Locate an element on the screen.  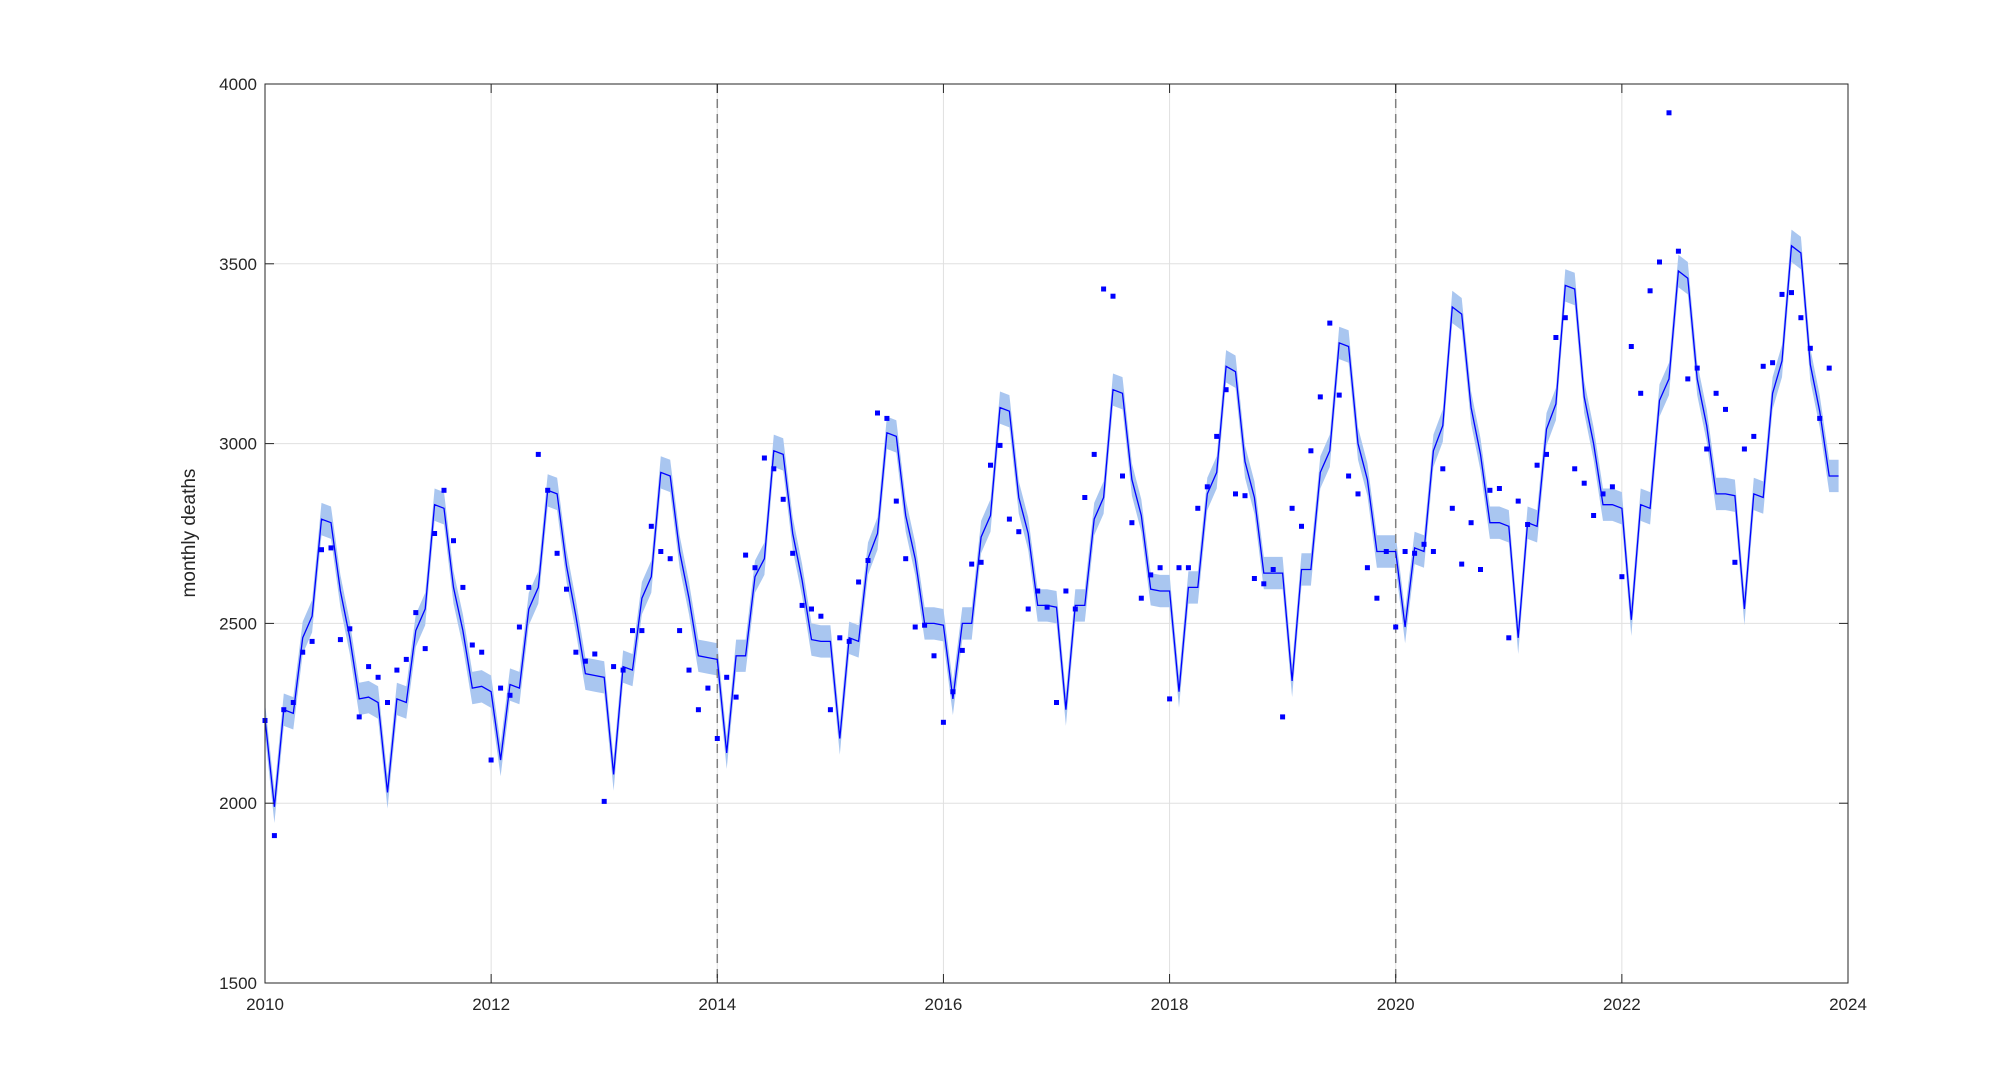
x-tick-label: 2014 is located at coordinates (717, 1004).